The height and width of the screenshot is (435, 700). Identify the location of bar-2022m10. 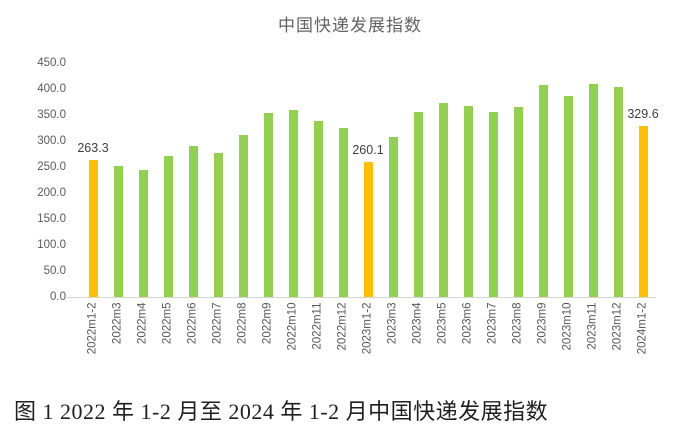
(293, 203).